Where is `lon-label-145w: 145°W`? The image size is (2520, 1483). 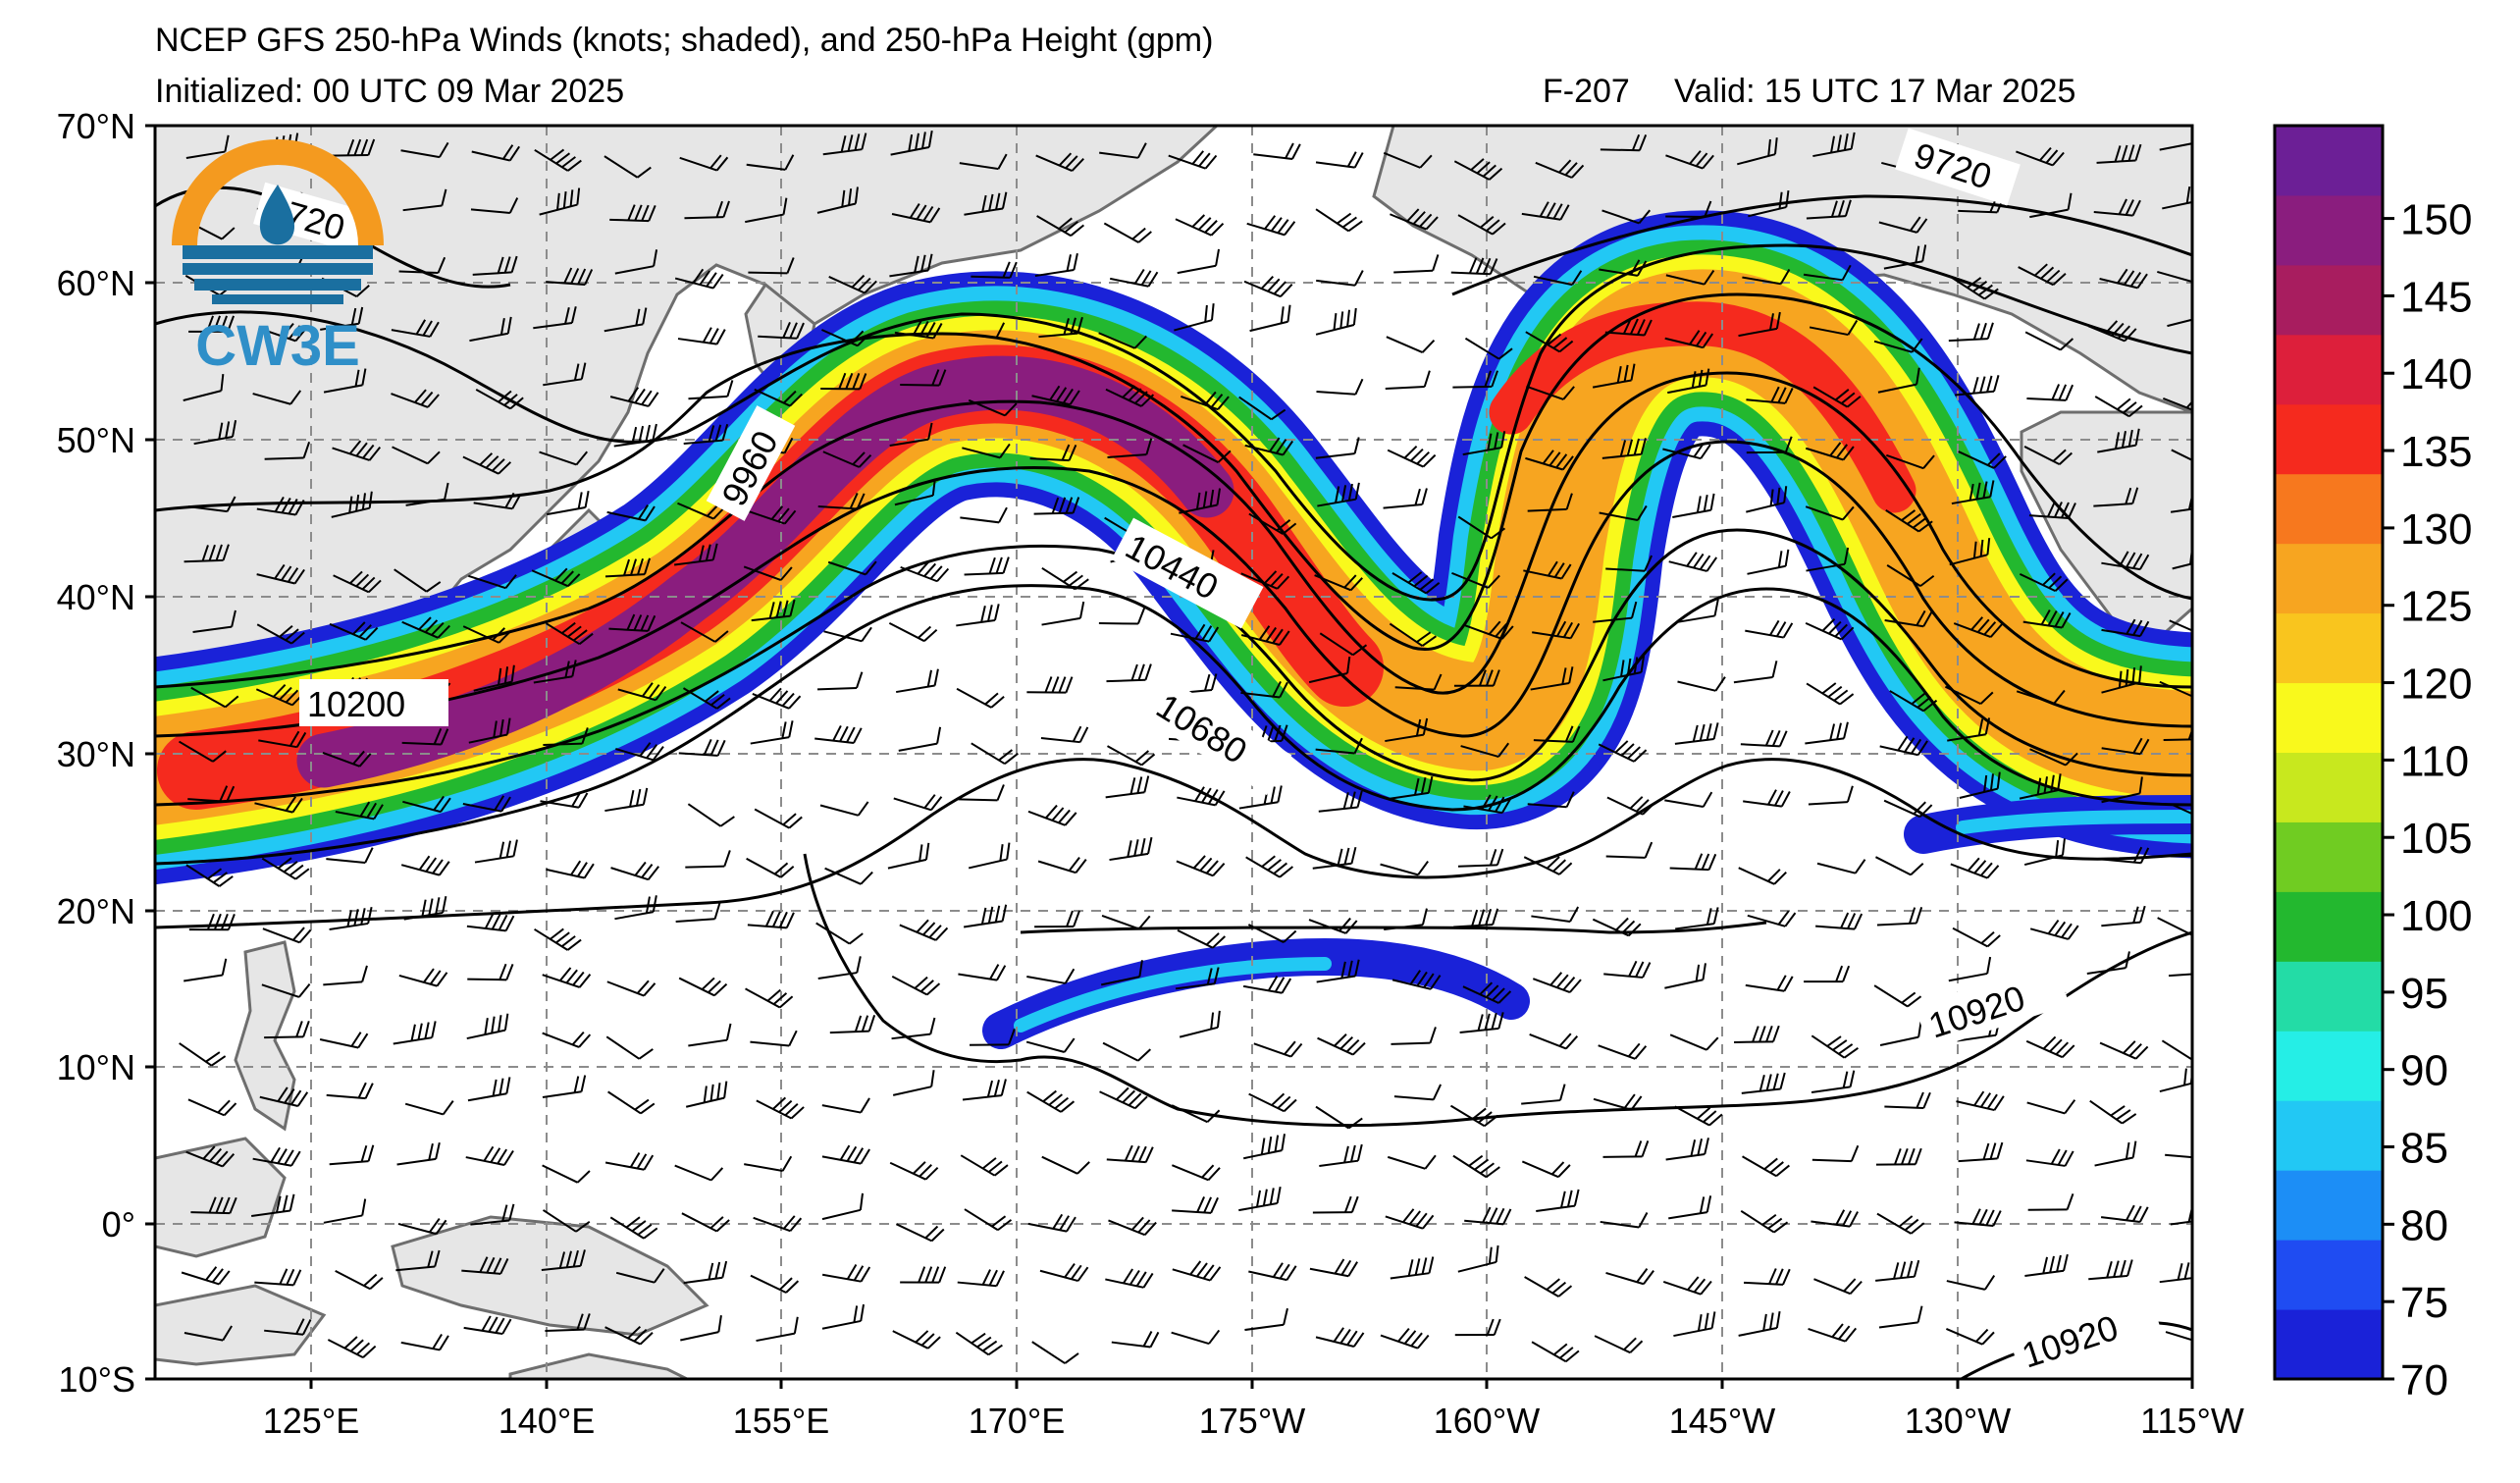 lon-label-145w: 145°W is located at coordinates (1722, 1421).